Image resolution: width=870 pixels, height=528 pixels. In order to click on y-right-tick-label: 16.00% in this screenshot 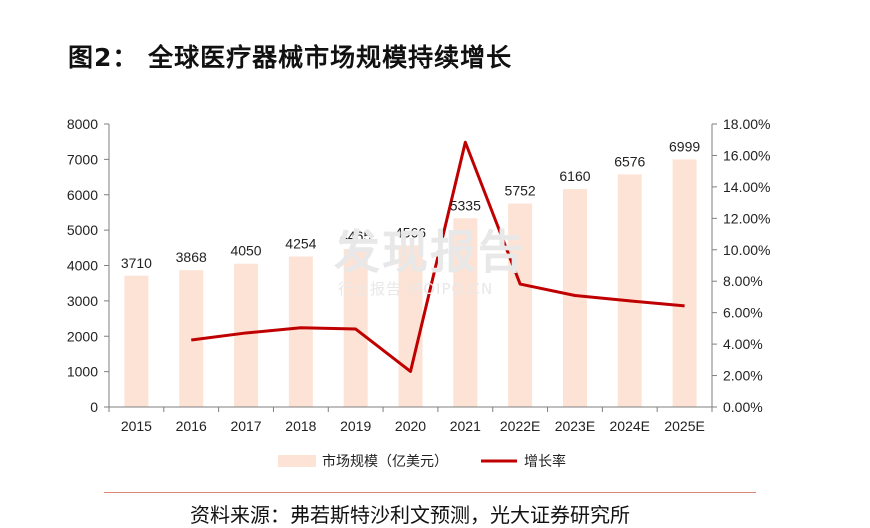, I will do `click(746, 155)`.